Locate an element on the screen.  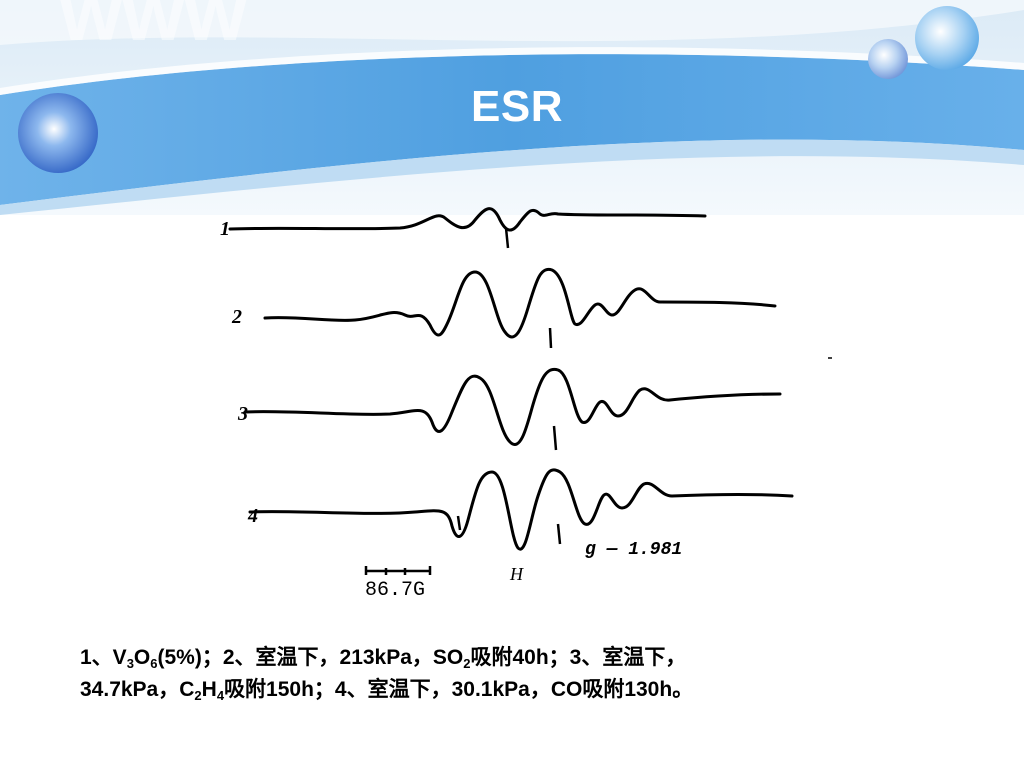
caption-subscript: 3 is located at coordinates (130, 663).